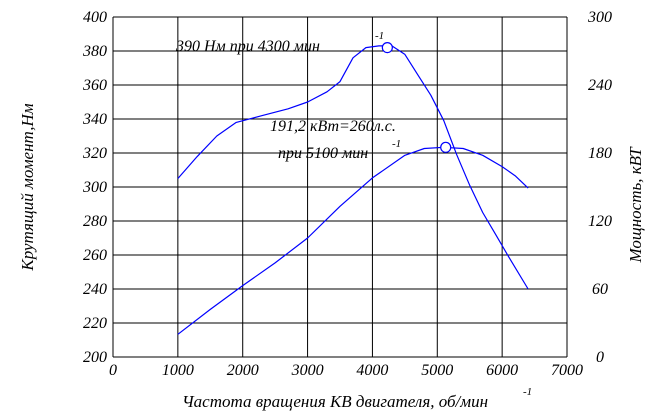  I want to click on y-left-tick-label-0: 200, so click(95, 357).